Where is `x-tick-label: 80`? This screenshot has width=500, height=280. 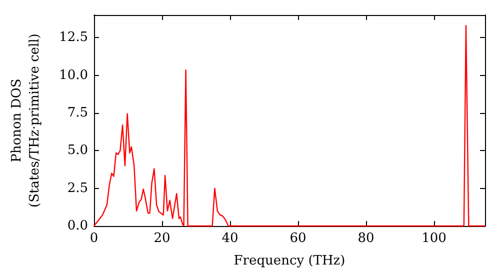 x-tick-label: 80 is located at coordinates (366, 238).